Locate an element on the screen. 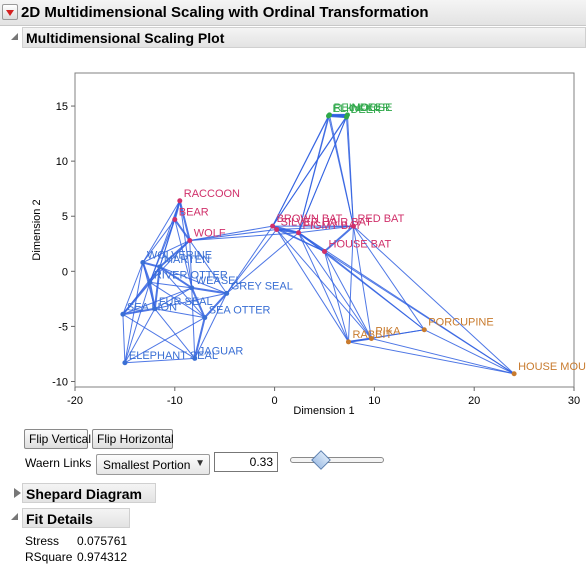  point-fur-seal is located at coordinates (155, 309).